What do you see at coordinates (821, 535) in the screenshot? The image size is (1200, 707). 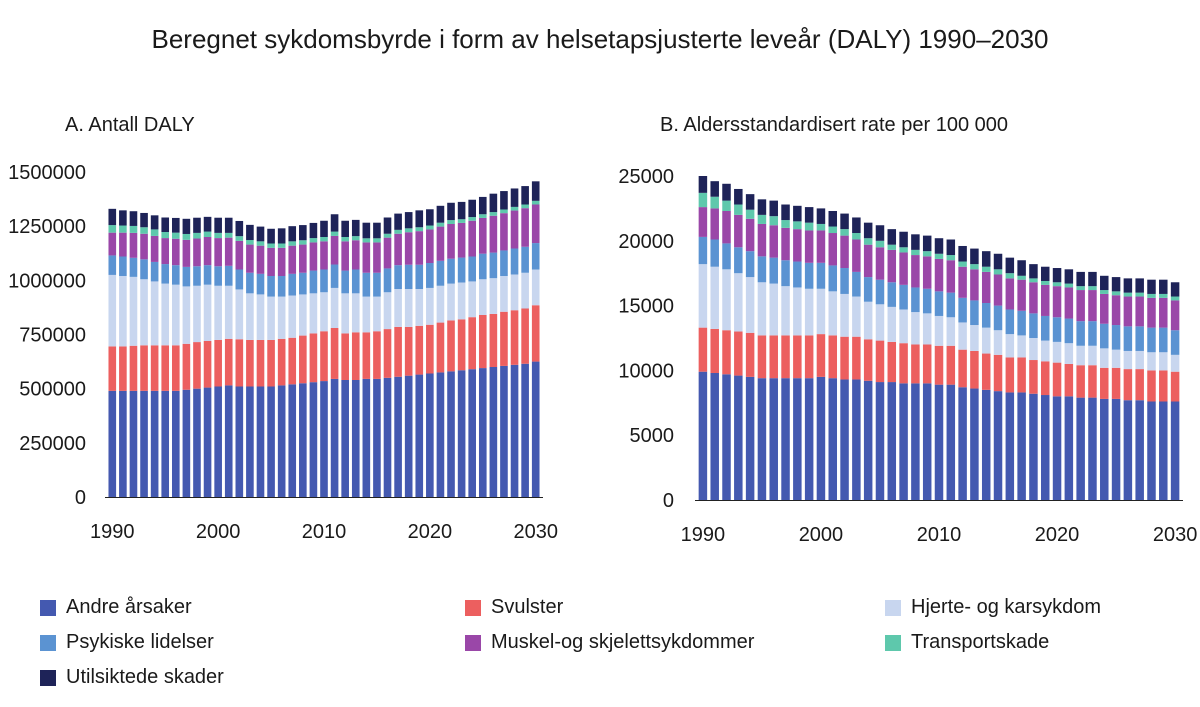 I see `x-tick-label: 2000` at bounding box center [821, 535].